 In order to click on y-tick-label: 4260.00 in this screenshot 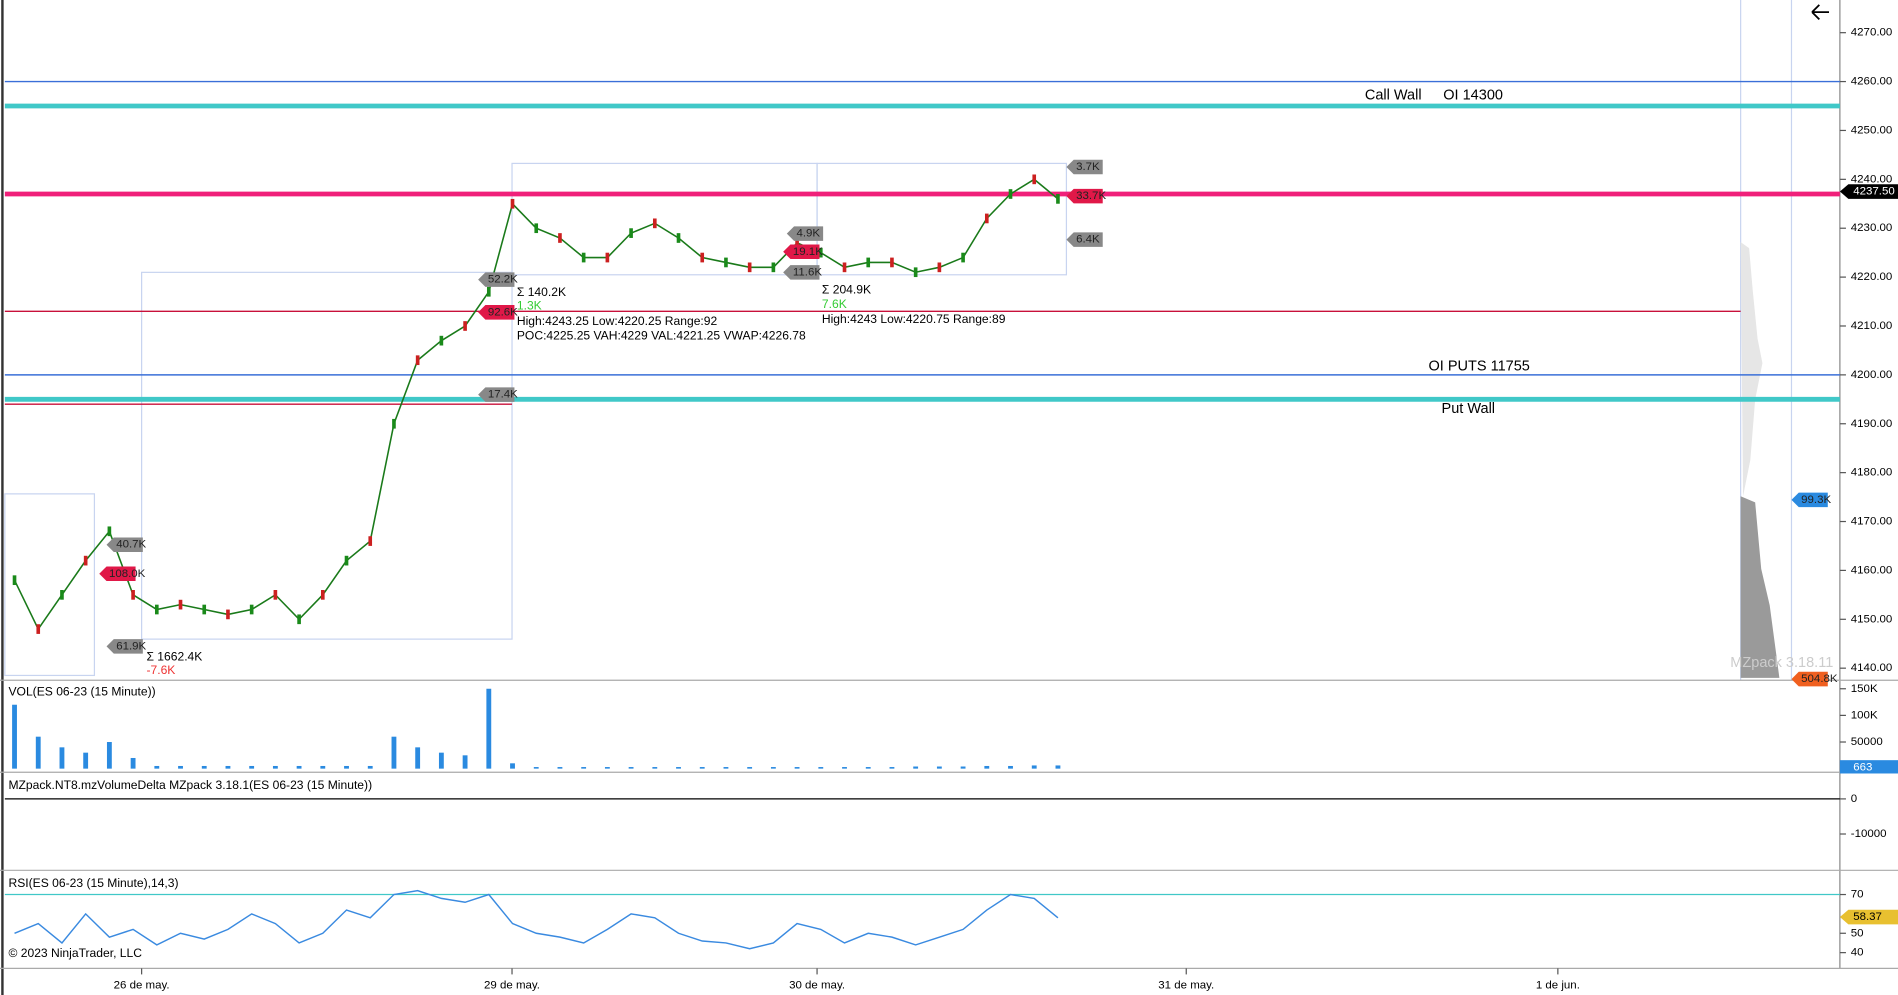, I will do `click(1872, 82)`.